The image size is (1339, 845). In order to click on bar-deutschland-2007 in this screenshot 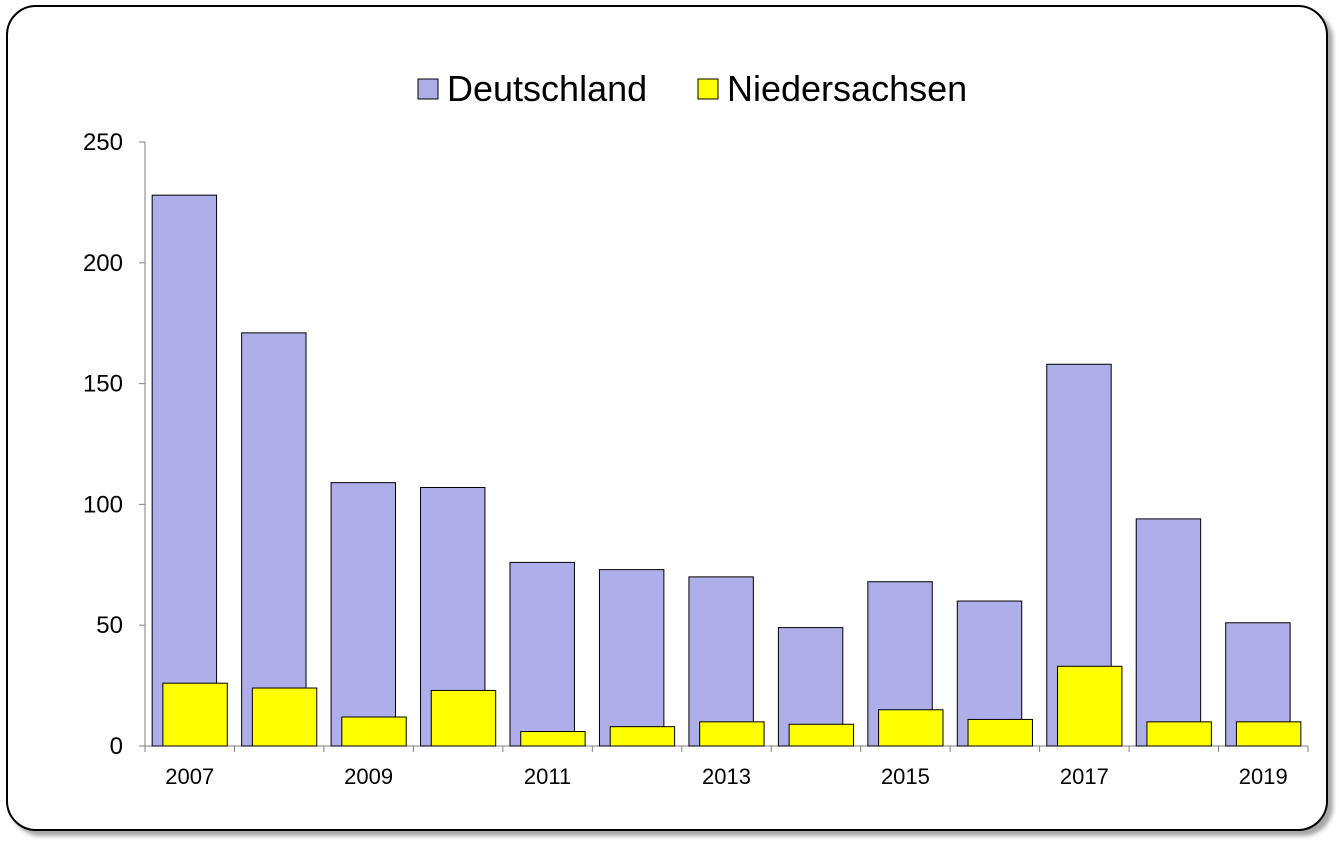, I will do `click(184, 470)`.